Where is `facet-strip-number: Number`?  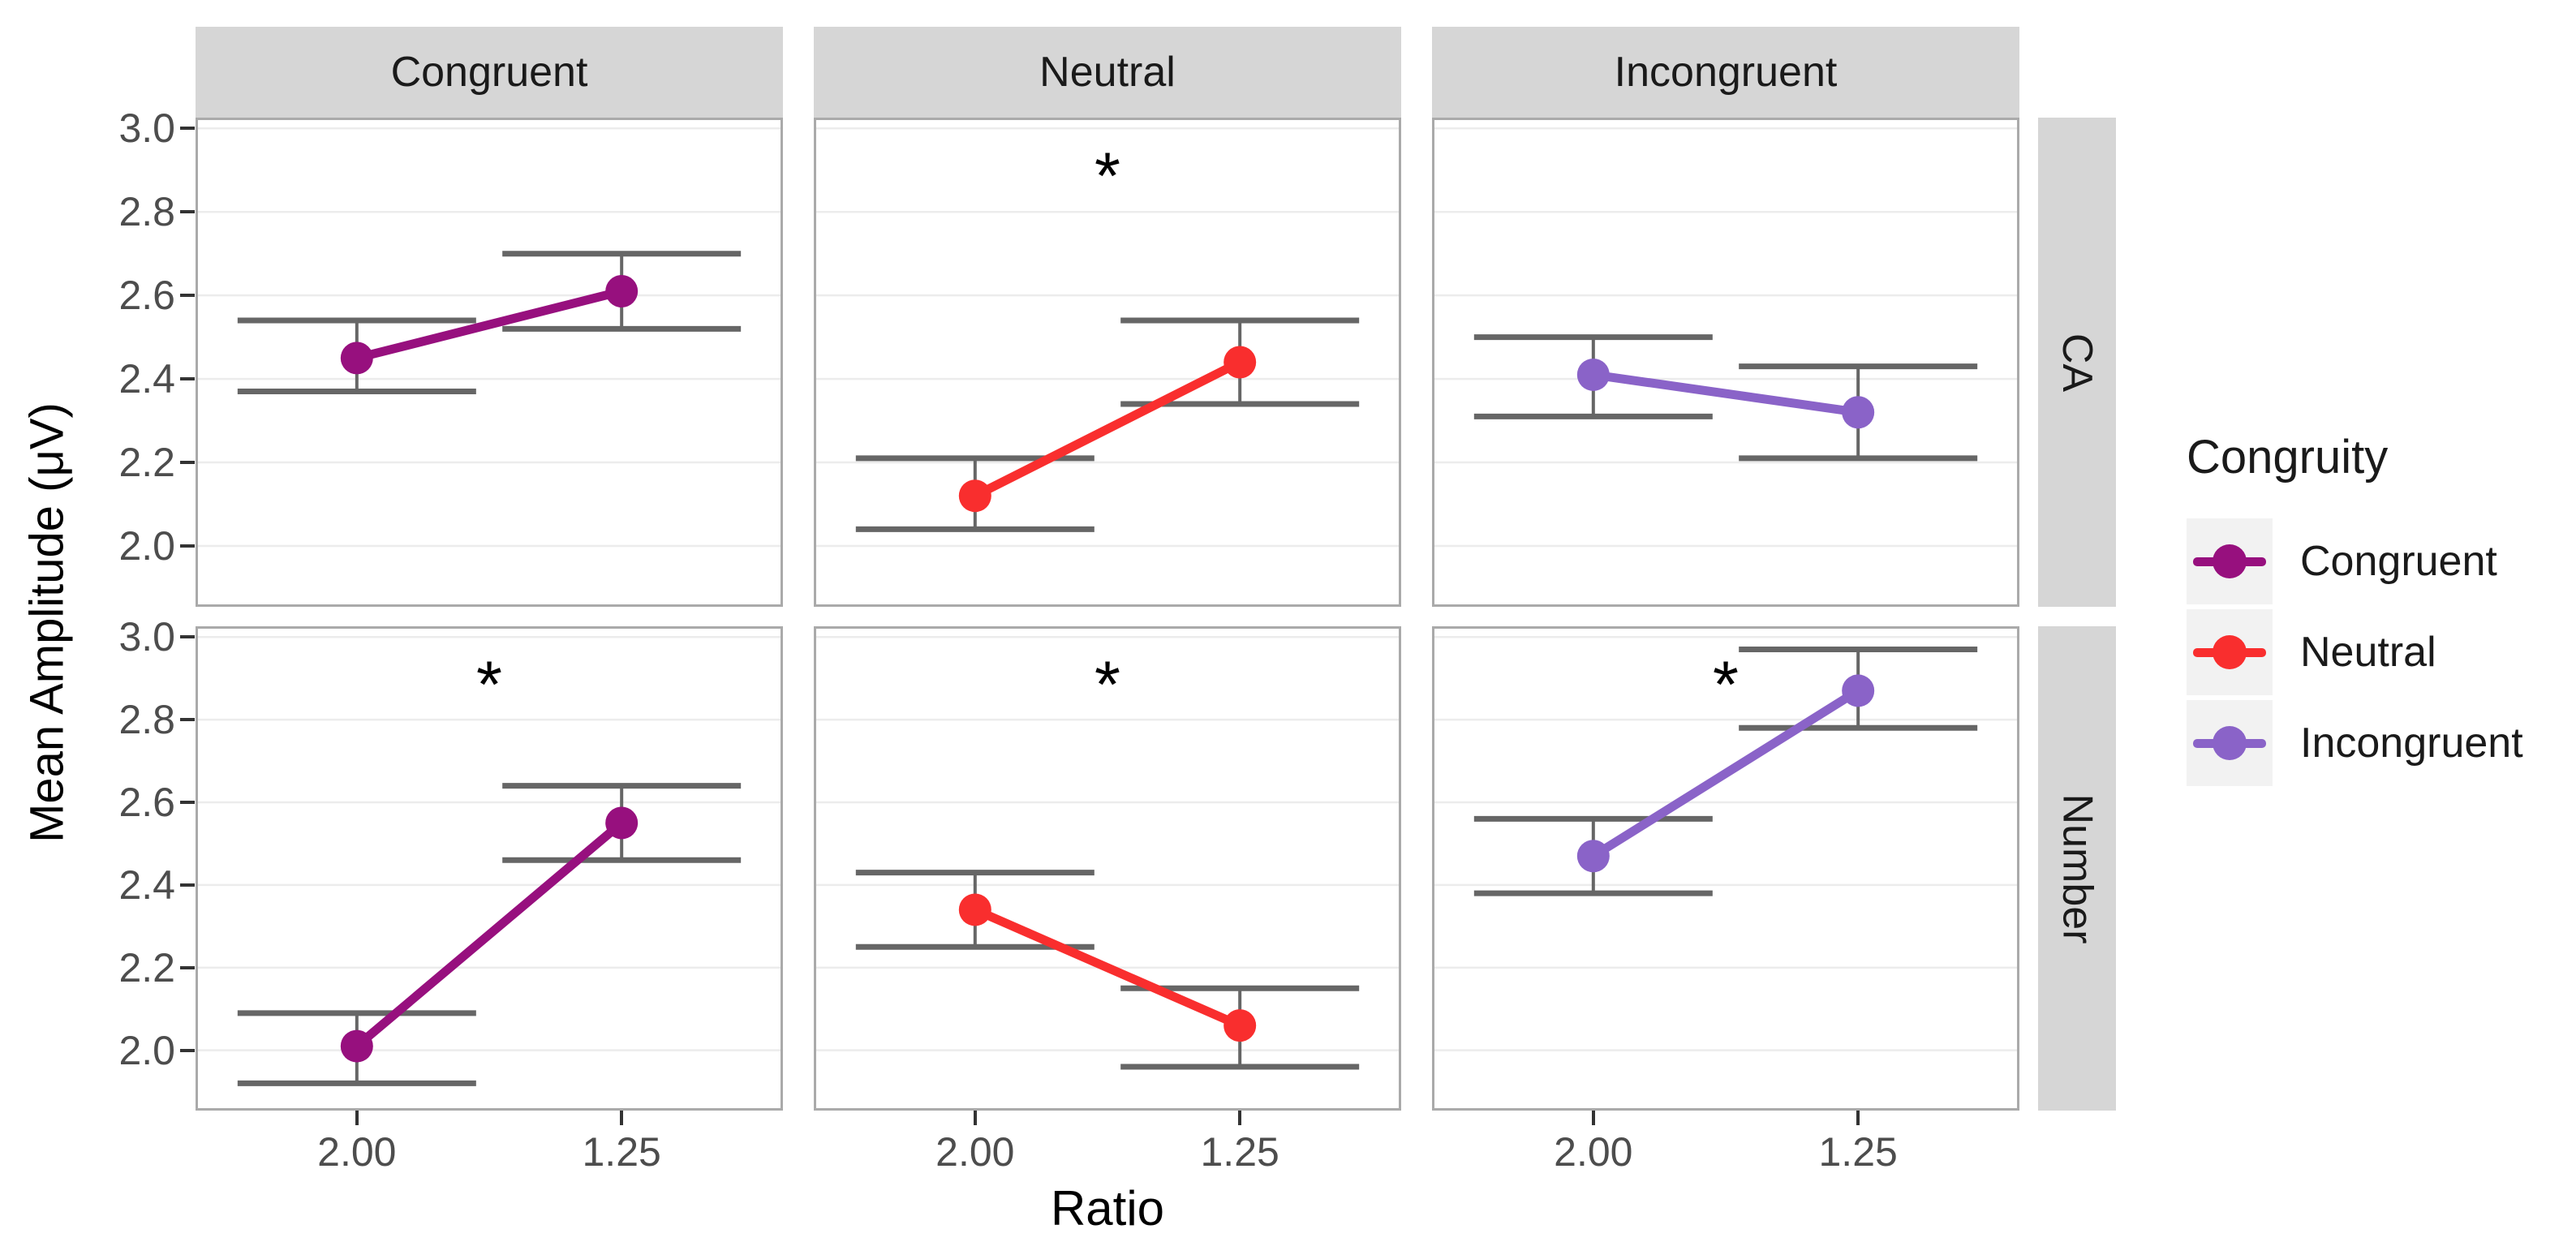
facet-strip-number: Number is located at coordinates (2077, 868).